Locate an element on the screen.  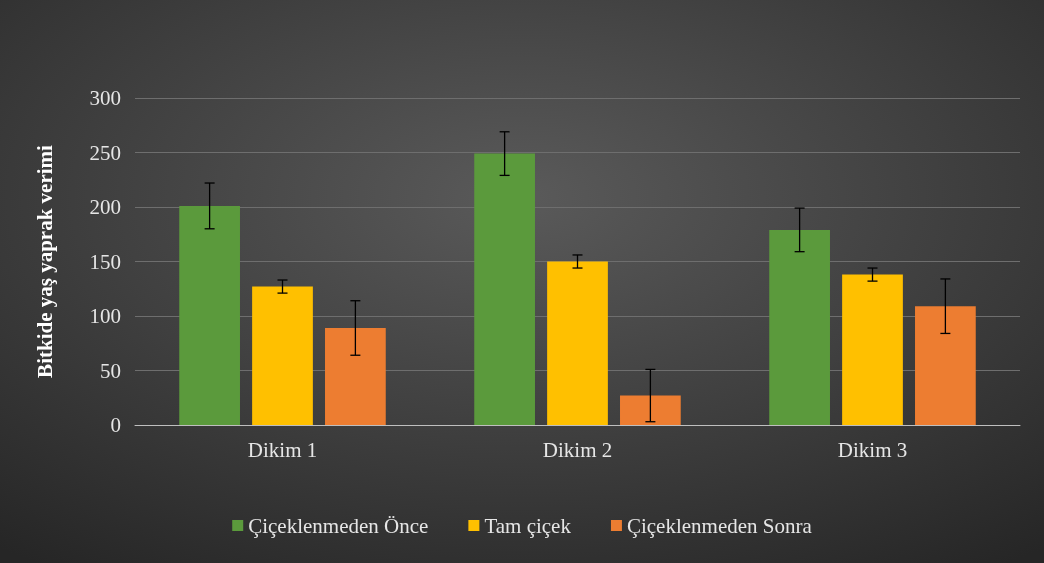
legend-label: Çiçeklenmeden Önce is located at coordinates (338, 525).